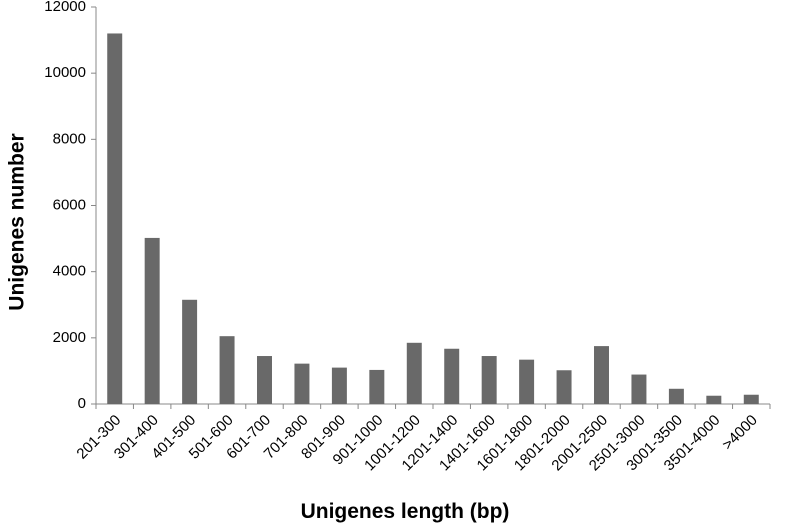  Describe the element at coordinates (65, 7) in the screenshot. I see `y-tick-label: 12000` at that location.